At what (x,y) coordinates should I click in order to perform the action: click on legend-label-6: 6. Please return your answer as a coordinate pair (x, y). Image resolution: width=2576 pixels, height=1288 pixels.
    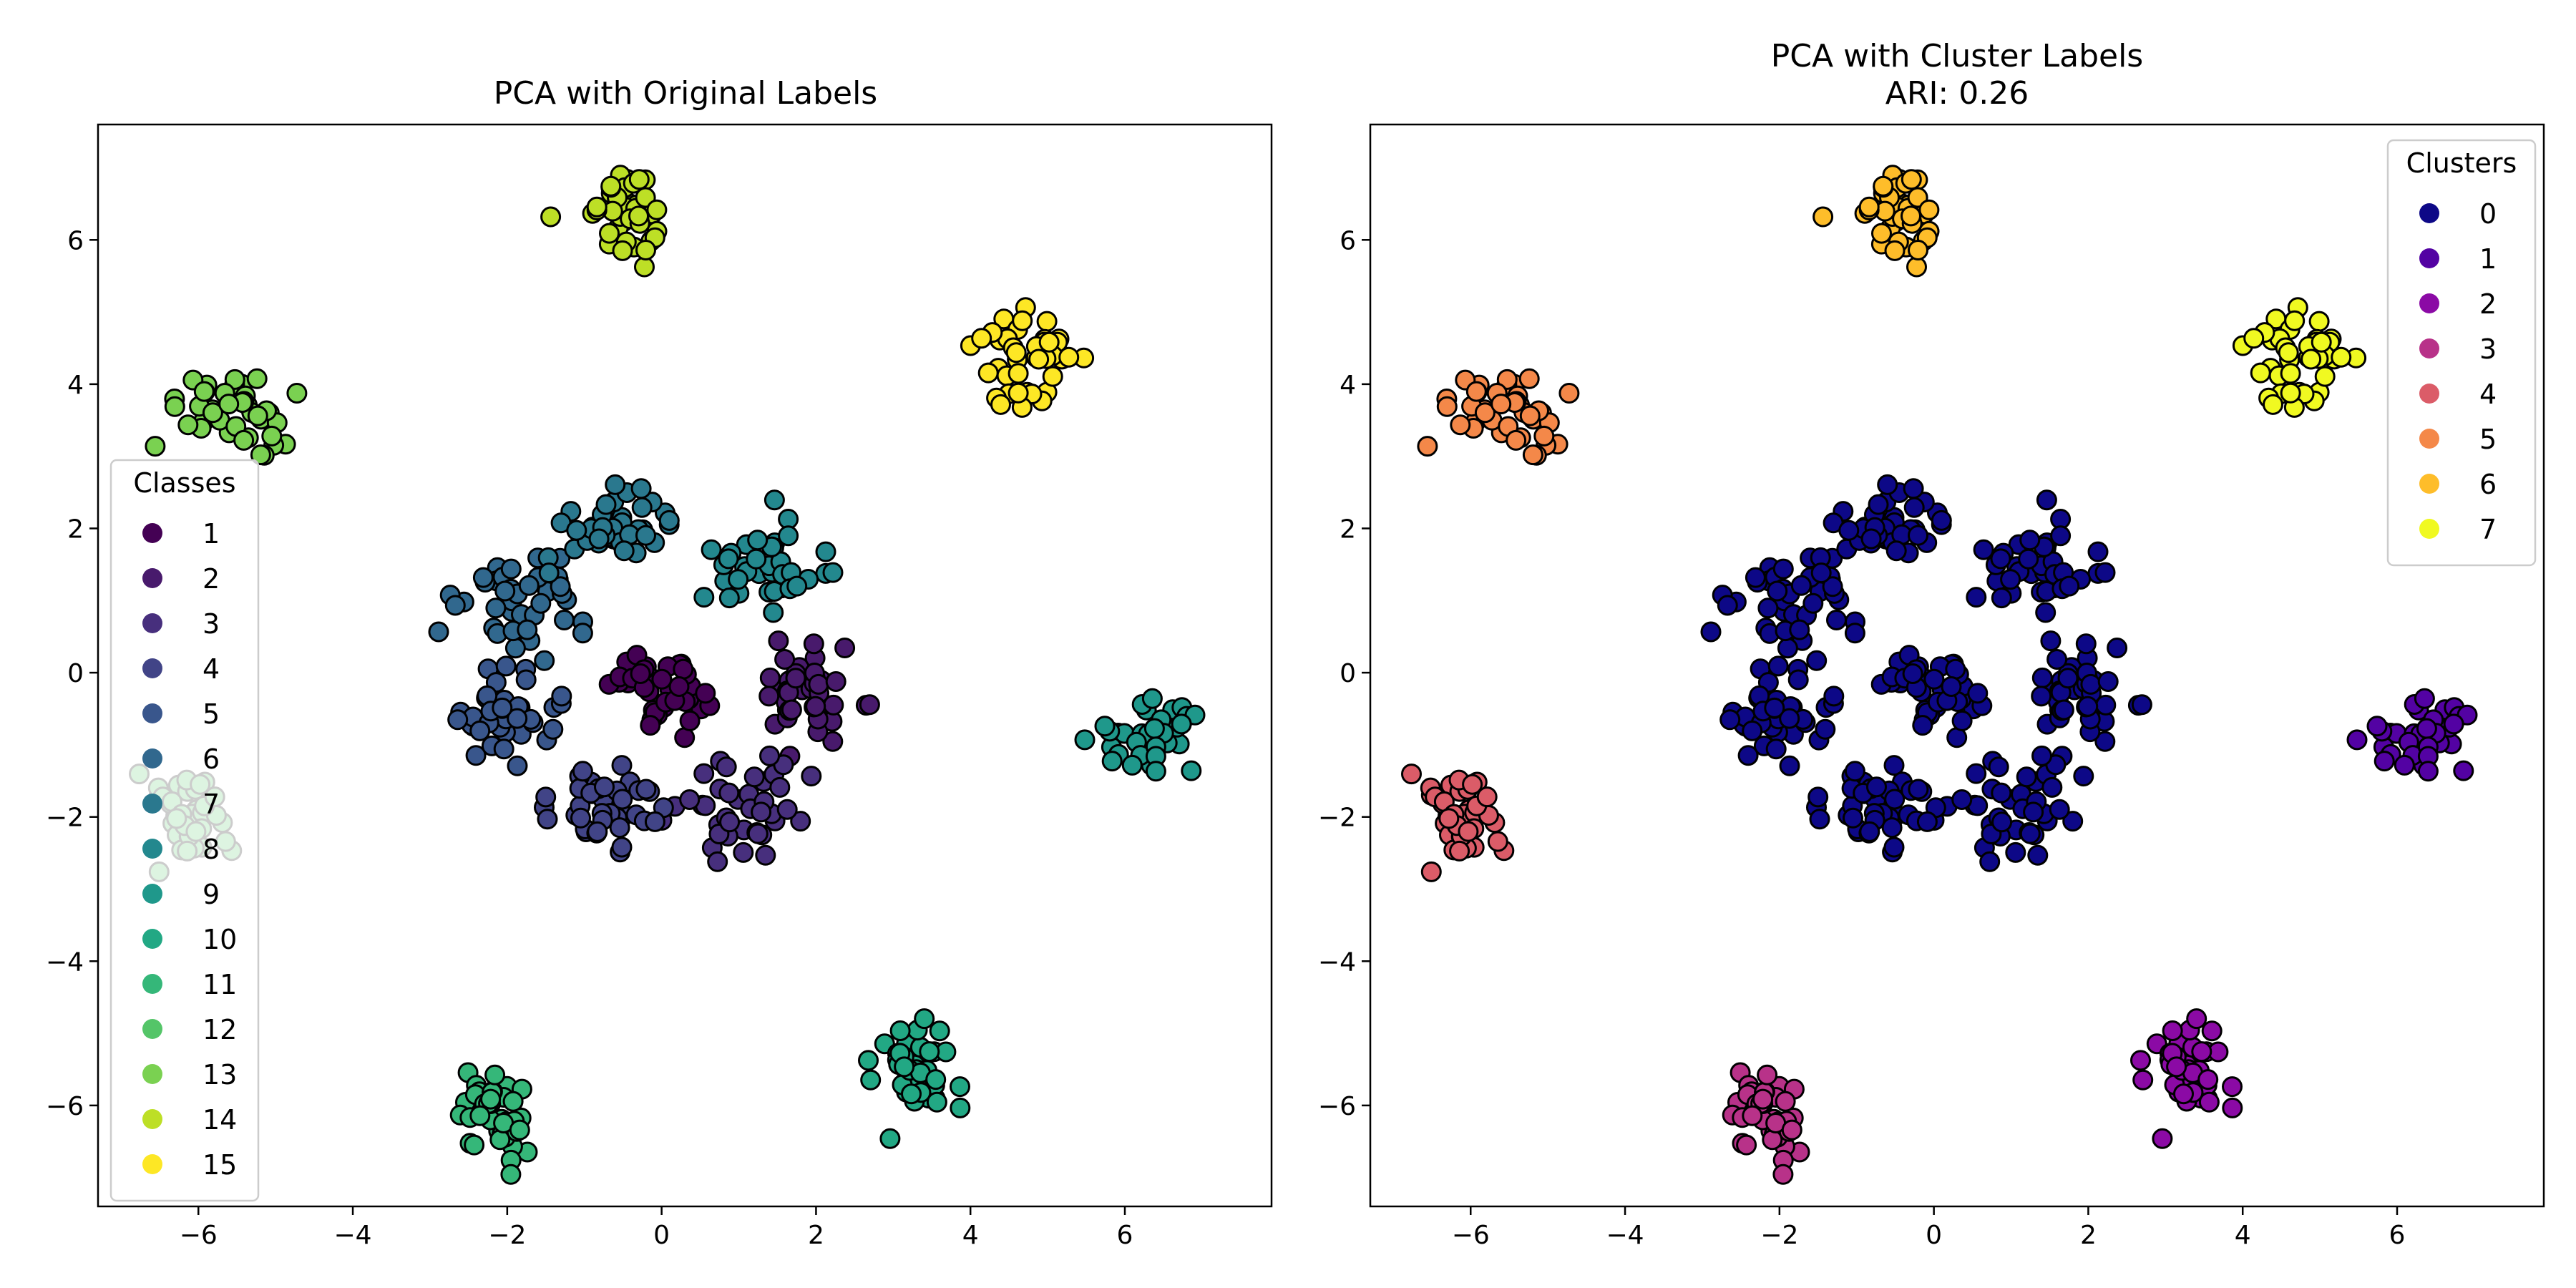
    Looking at the image, I should click on (2488, 484).